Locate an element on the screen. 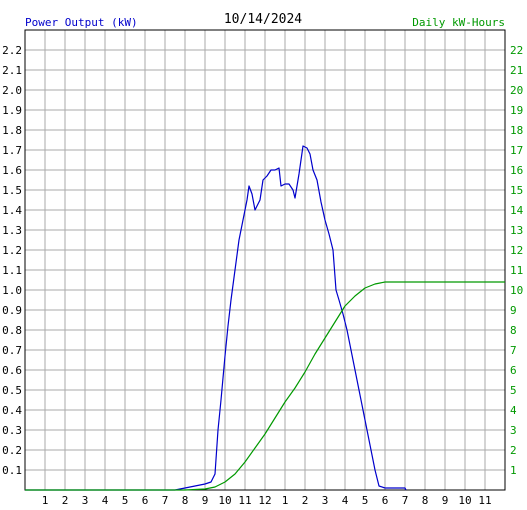 The height and width of the screenshot is (510, 527). y-left-tick-label: 0.3 is located at coordinates (12, 430).